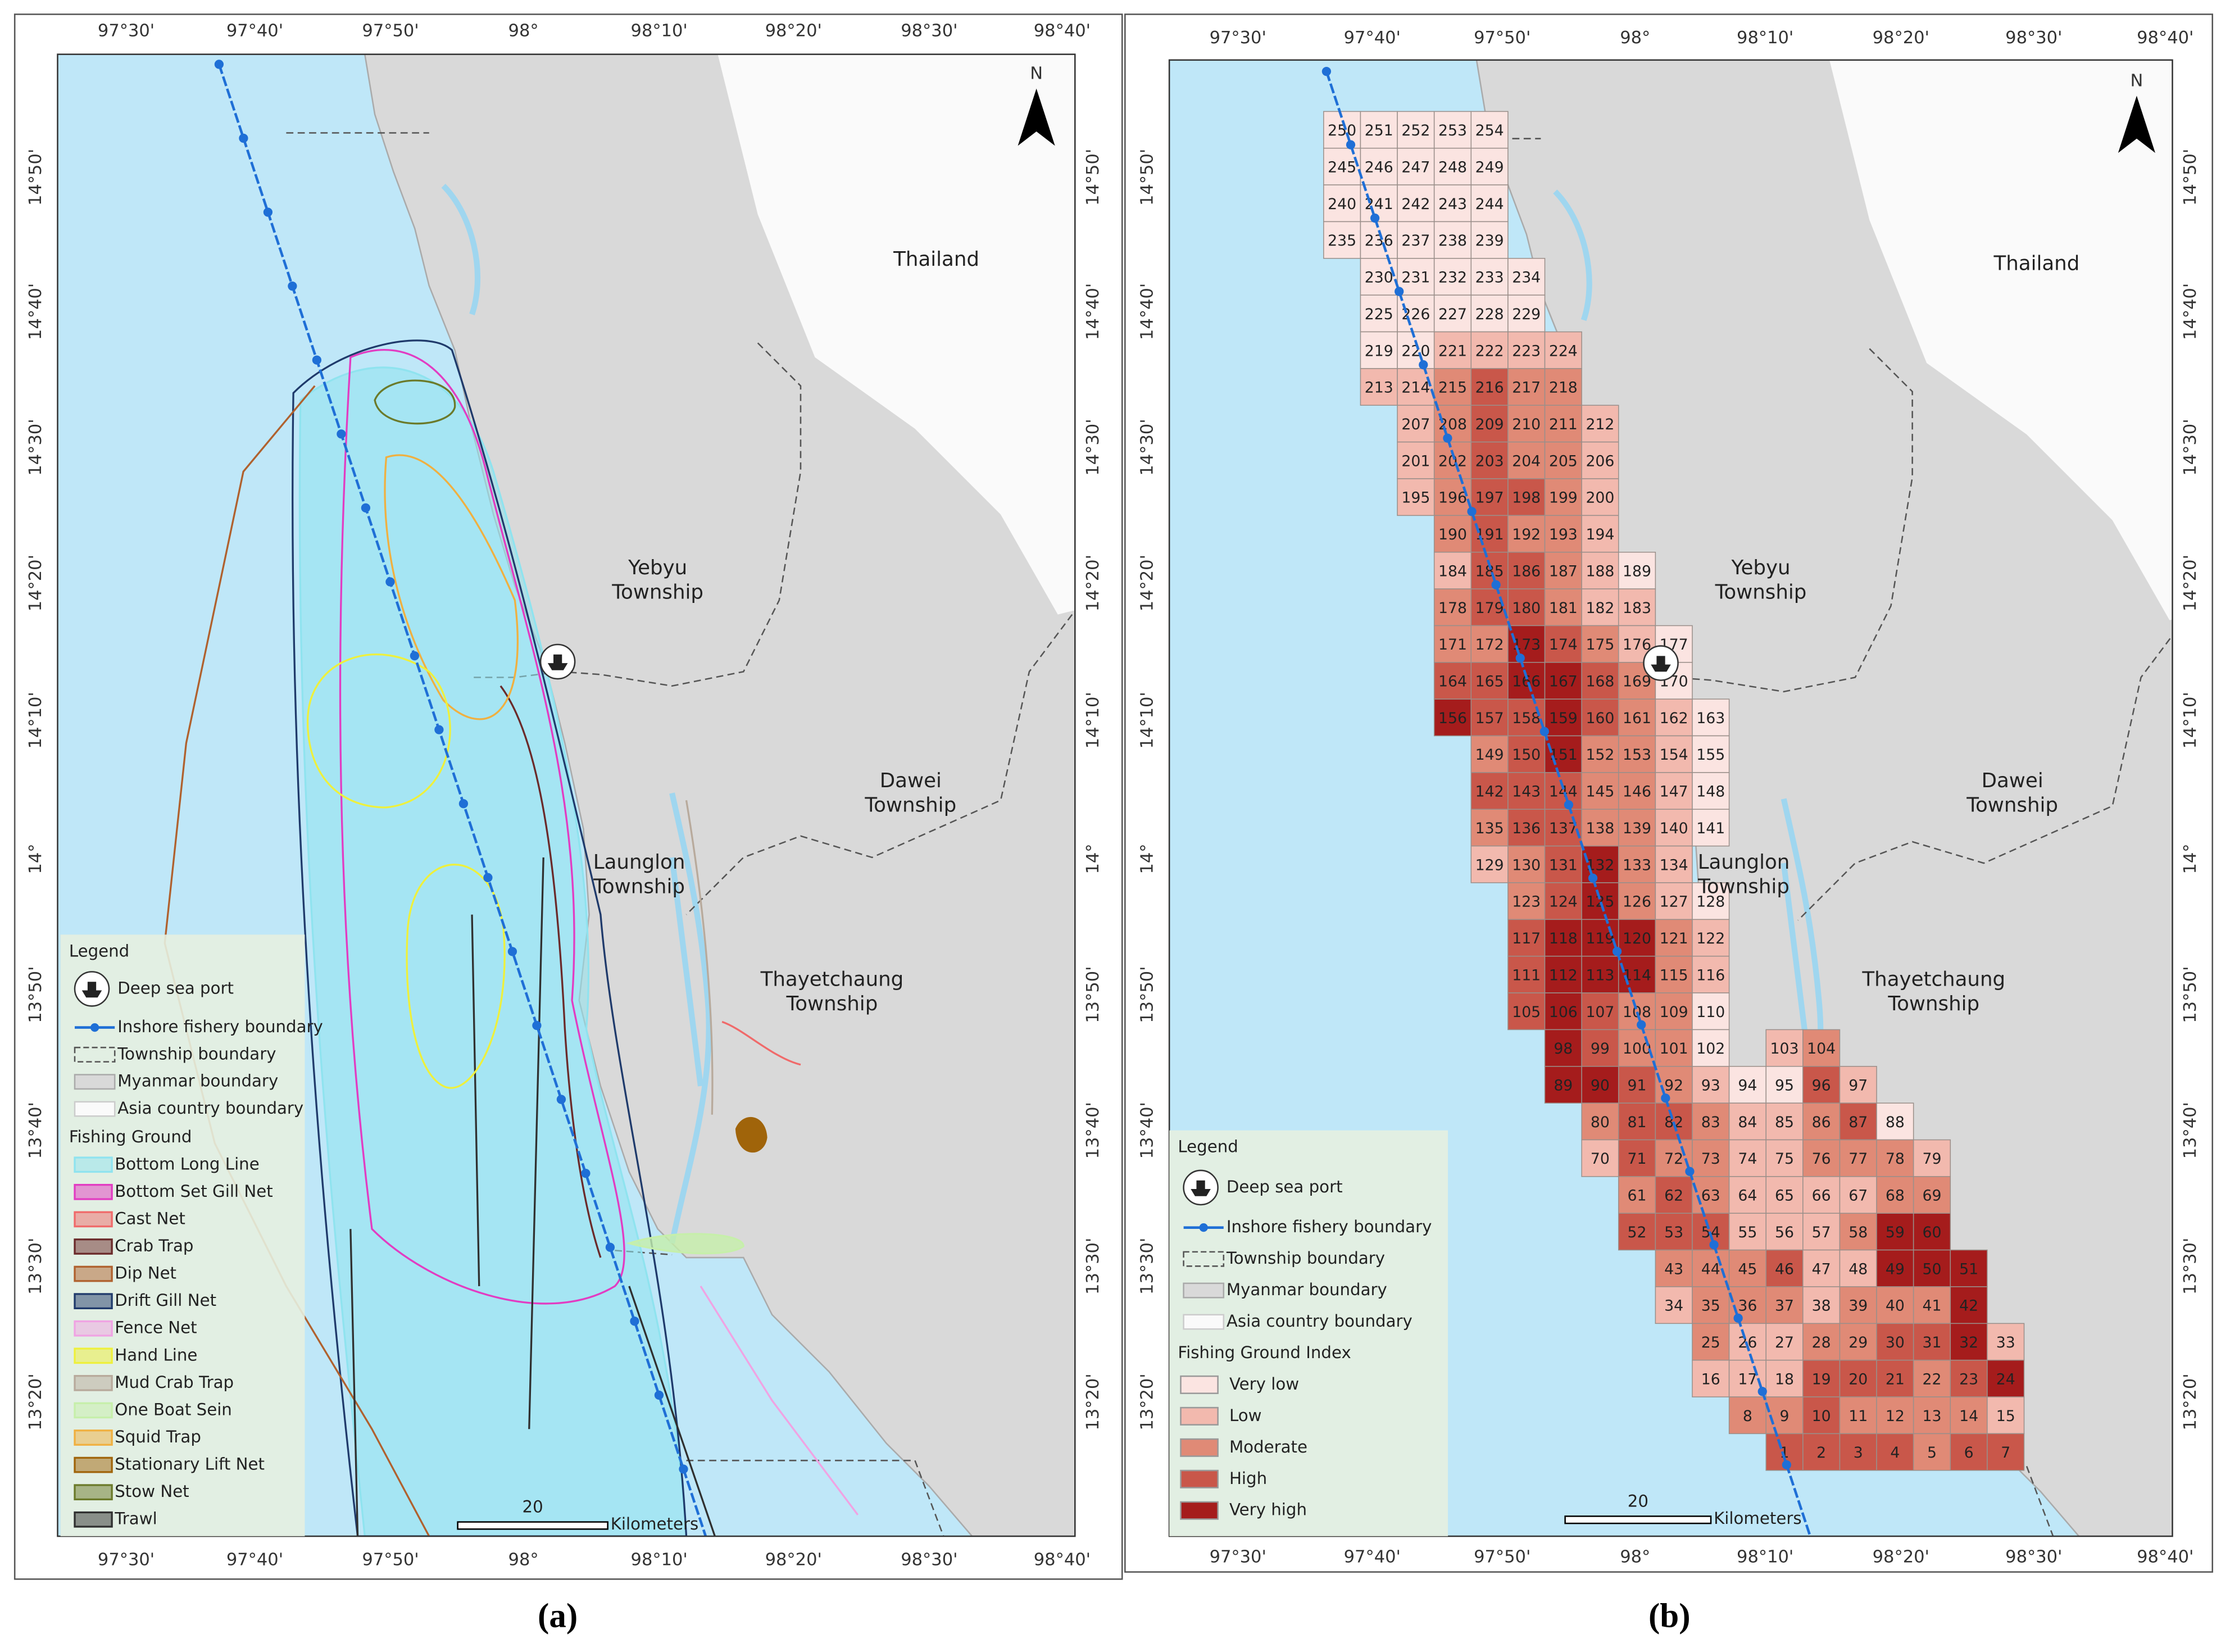  Describe the element at coordinates (1711, 828) in the screenshot. I see `cell-label: 141` at that location.